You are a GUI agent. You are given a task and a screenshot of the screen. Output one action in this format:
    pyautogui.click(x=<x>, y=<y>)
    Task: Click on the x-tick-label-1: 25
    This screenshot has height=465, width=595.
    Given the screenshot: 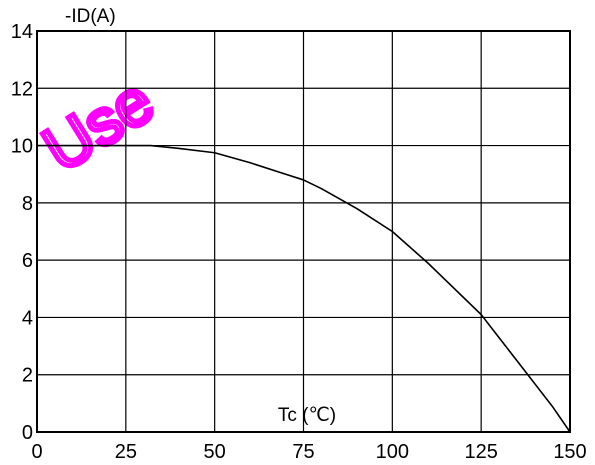 What is the action you would take?
    pyautogui.click(x=126, y=452)
    